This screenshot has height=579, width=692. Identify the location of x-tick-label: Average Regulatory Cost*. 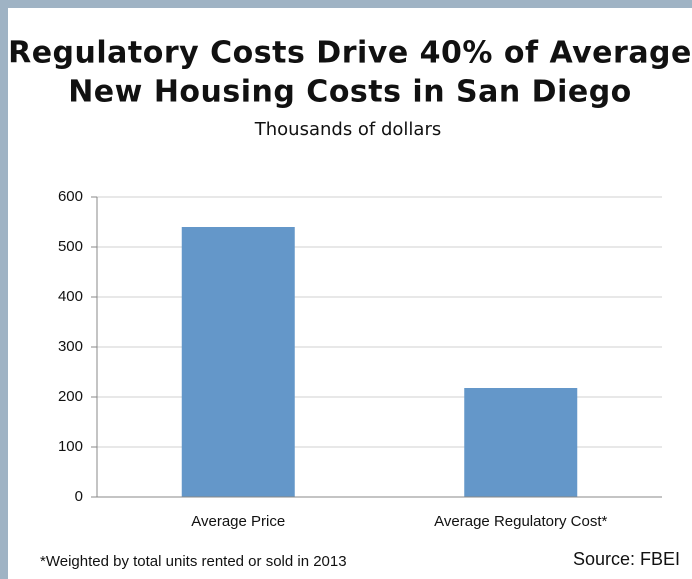
(520, 521).